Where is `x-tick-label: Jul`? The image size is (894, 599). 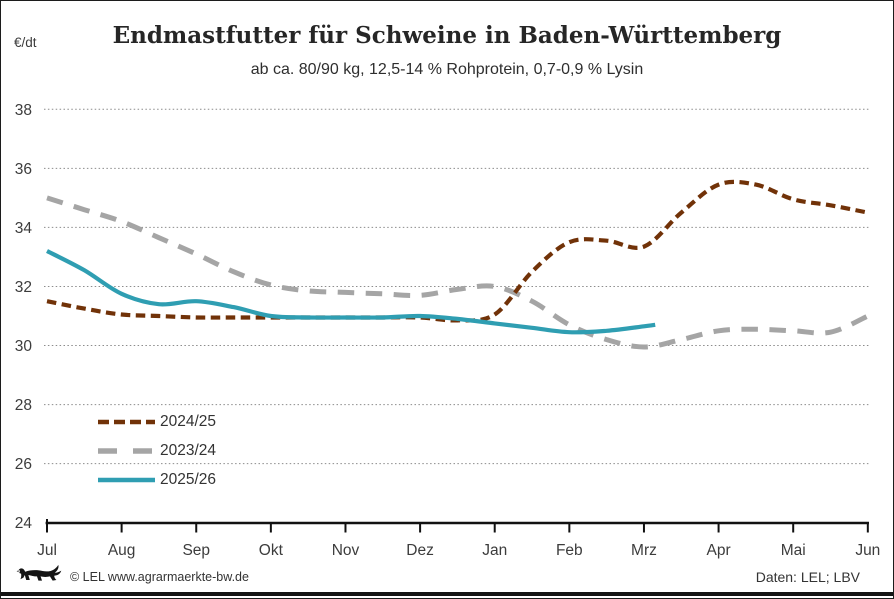
x-tick-label: Jul is located at coordinates (47, 550).